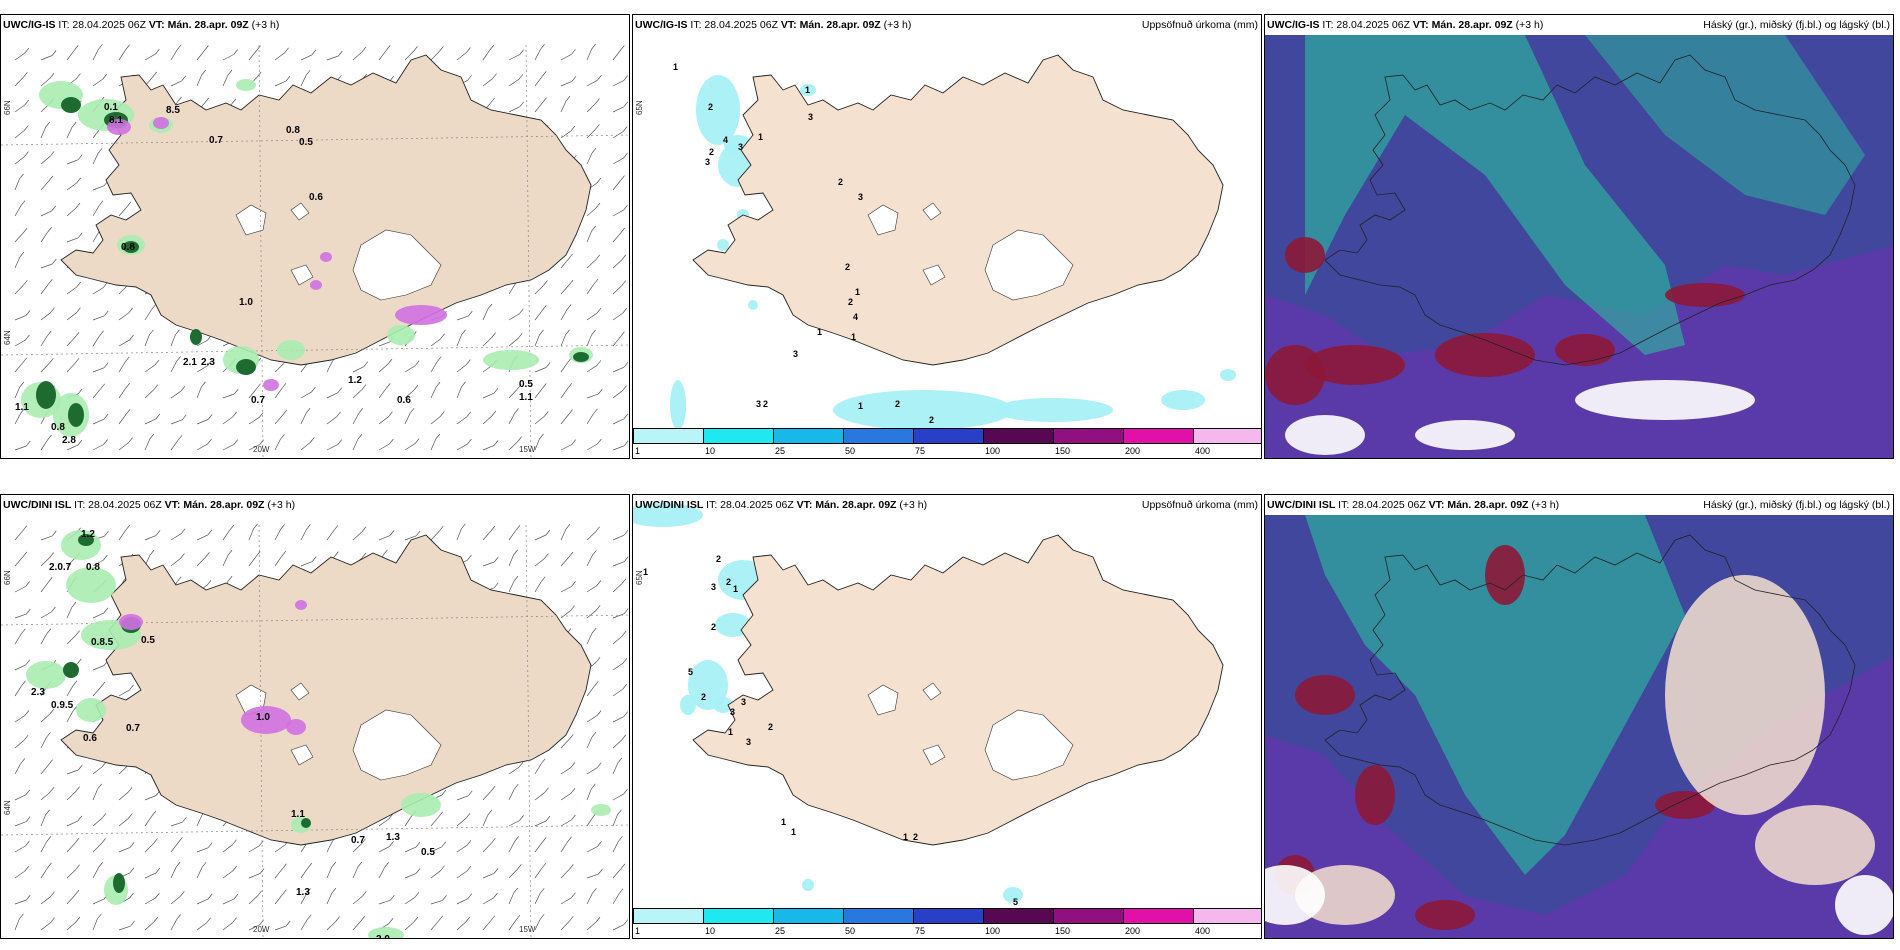 The width and height of the screenshot is (1900, 950). Describe the element at coordinates (1864, 905) in the screenshot. I see `cloud-free-area` at that location.